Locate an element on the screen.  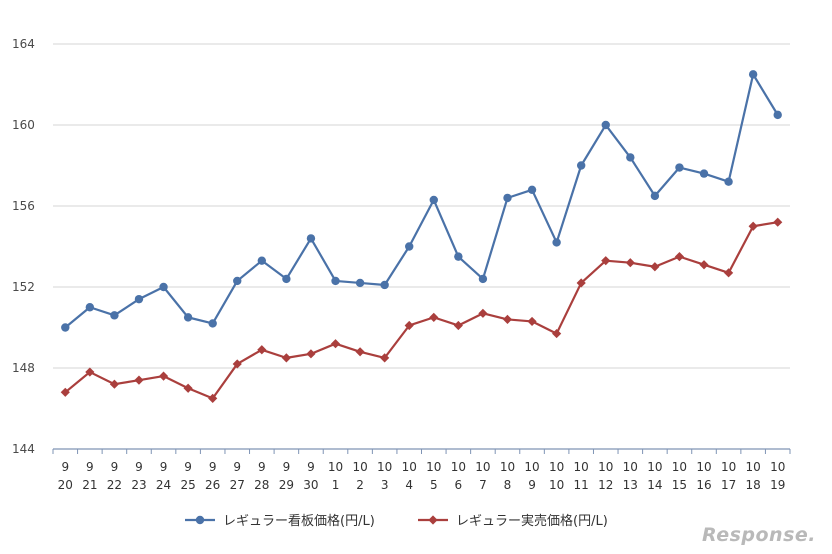
x-tick-label-day: 27 is located at coordinates (237, 485).